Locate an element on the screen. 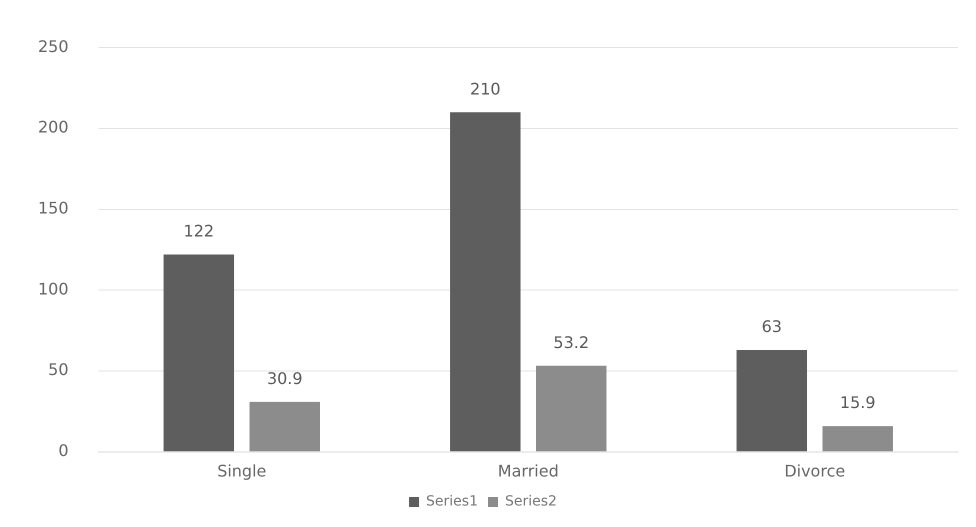 The width and height of the screenshot is (976, 527). x-tick-label: Married is located at coordinates (528, 471).